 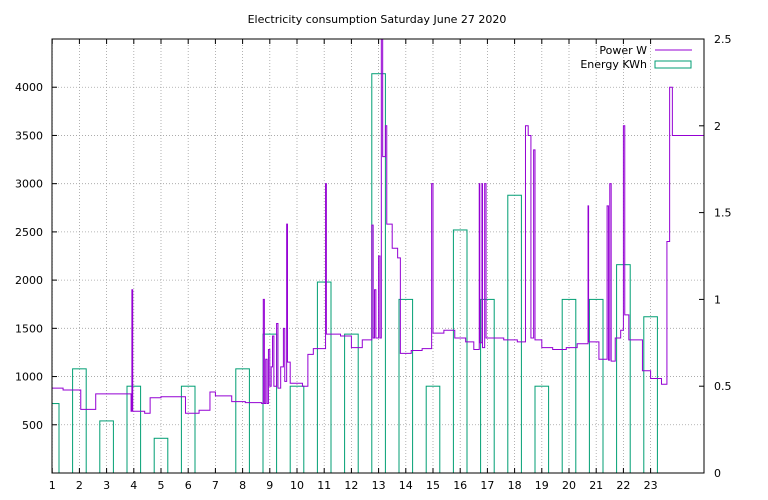 What do you see at coordinates (188, 485) in the screenshot?
I see `x-tick-label: 6` at bounding box center [188, 485].